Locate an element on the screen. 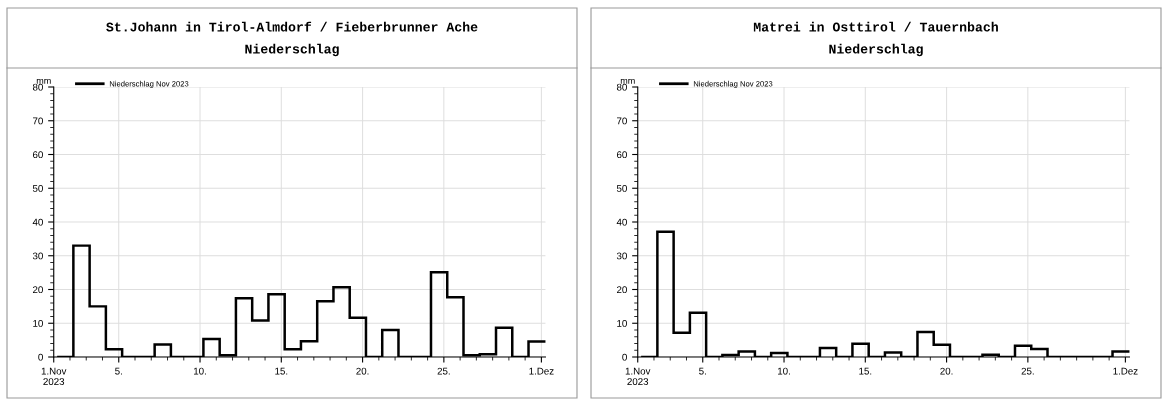 Image resolution: width=1168 pixels, height=400 pixels. chart-title: St.Johann in Tirol-Almdorf / Fieberbrunner Ache is located at coordinates (292, 26).